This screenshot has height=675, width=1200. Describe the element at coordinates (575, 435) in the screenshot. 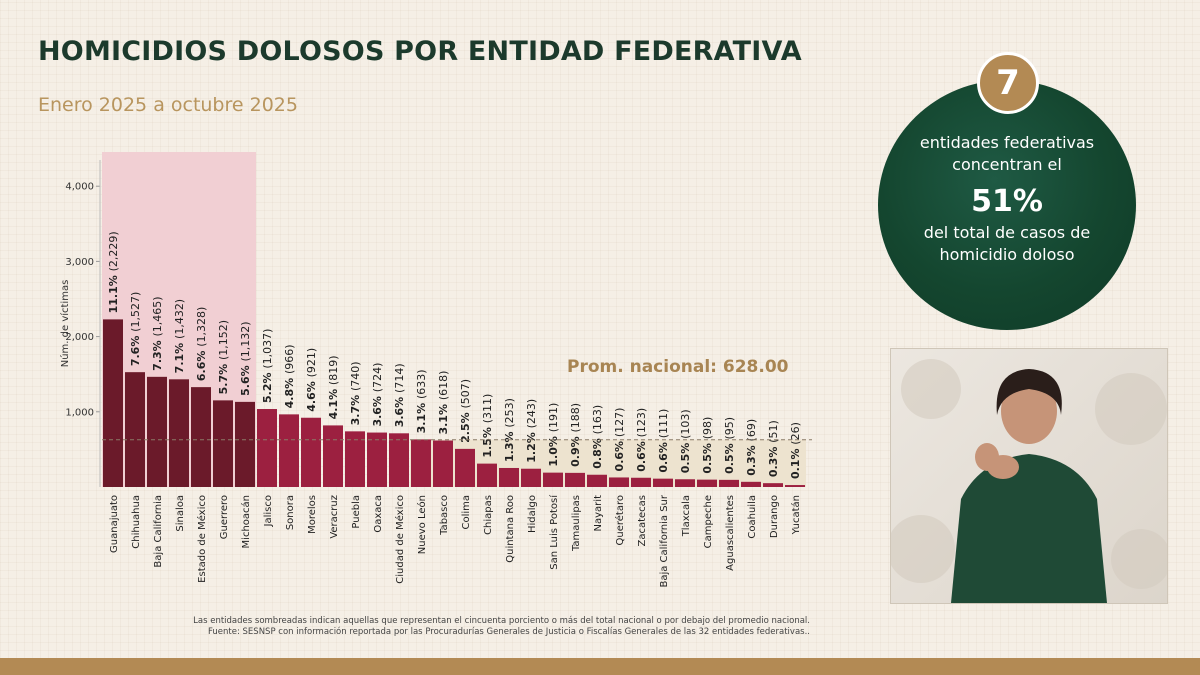

I see `bar-value-label: 0.9% (188)` at that location.